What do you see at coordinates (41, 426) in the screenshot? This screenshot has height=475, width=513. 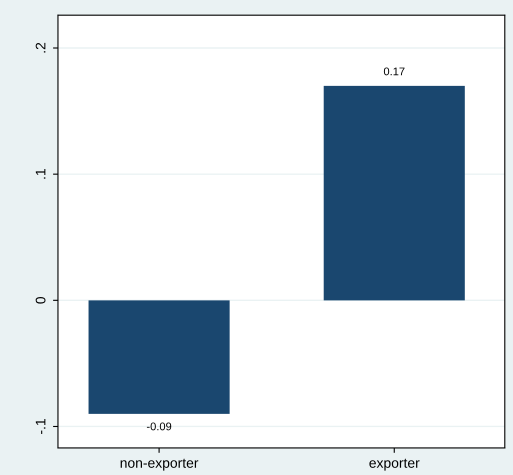 I see `y-tick-label: -.1` at bounding box center [41, 426].